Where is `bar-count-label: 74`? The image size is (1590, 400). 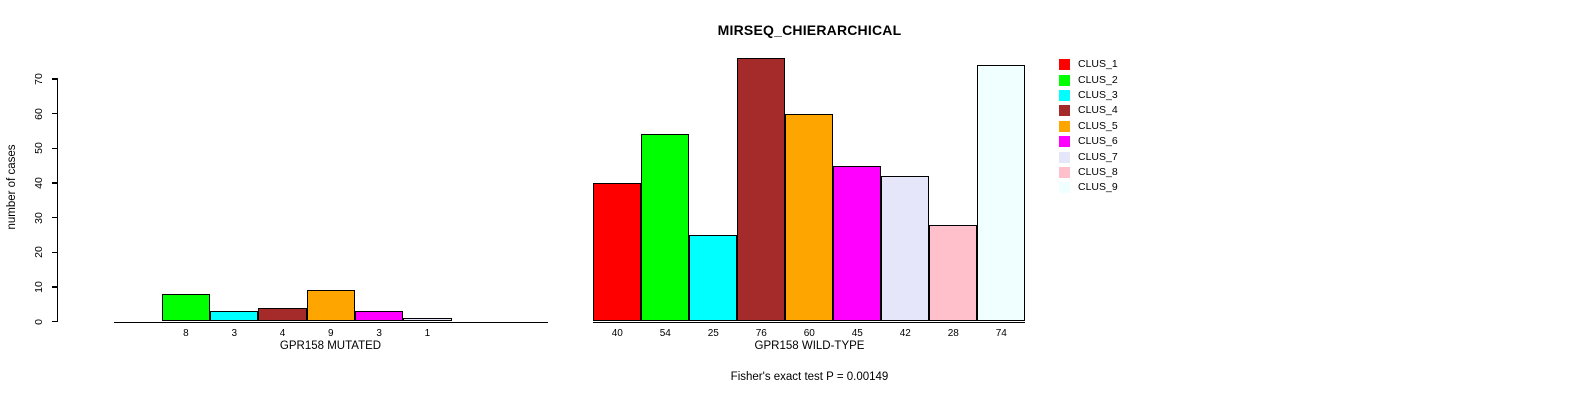 bar-count-label: 74 is located at coordinates (1001, 333).